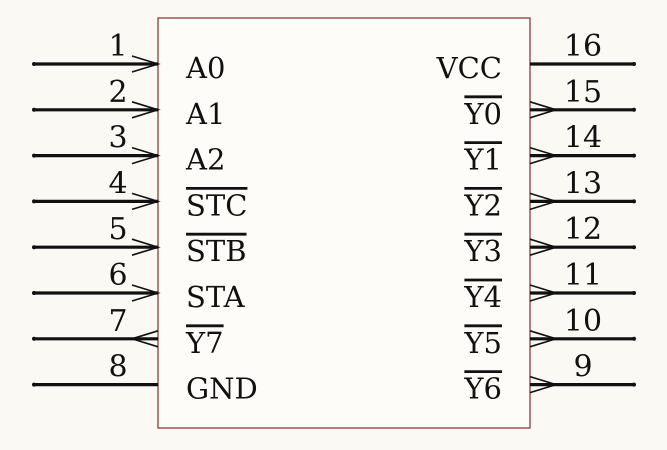 The width and height of the screenshot is (667, 450). I want to click on pin-5: 5 STB, so click(139, 240).